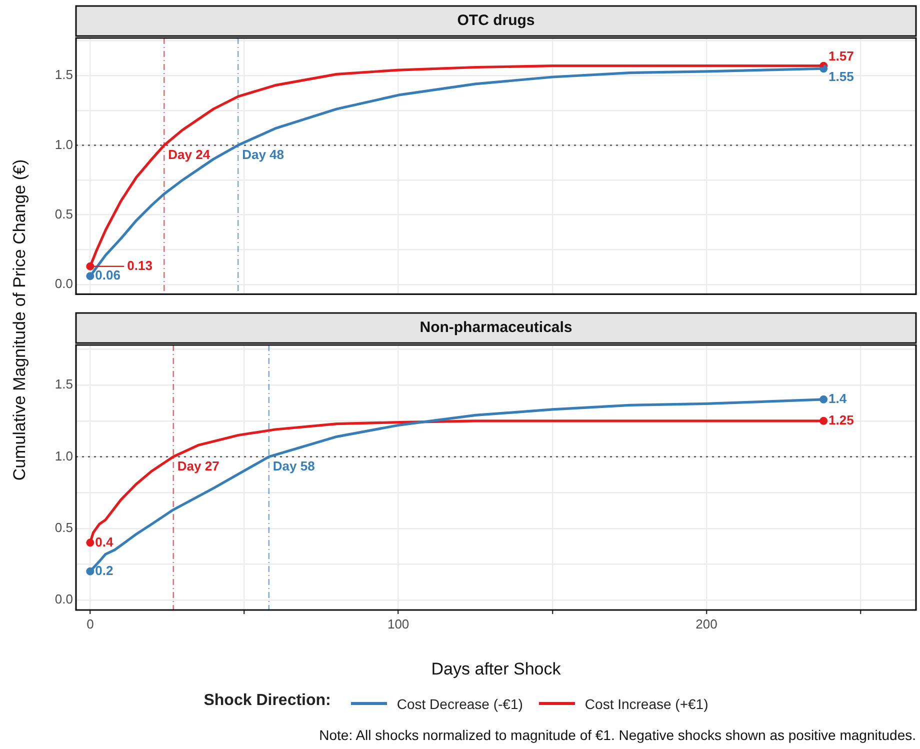 The image size is (920, 749). What do you see at coordinates (398, 624) in the screenshot?
I see `x-tick-label: 100` at bounding box center [398, 624].